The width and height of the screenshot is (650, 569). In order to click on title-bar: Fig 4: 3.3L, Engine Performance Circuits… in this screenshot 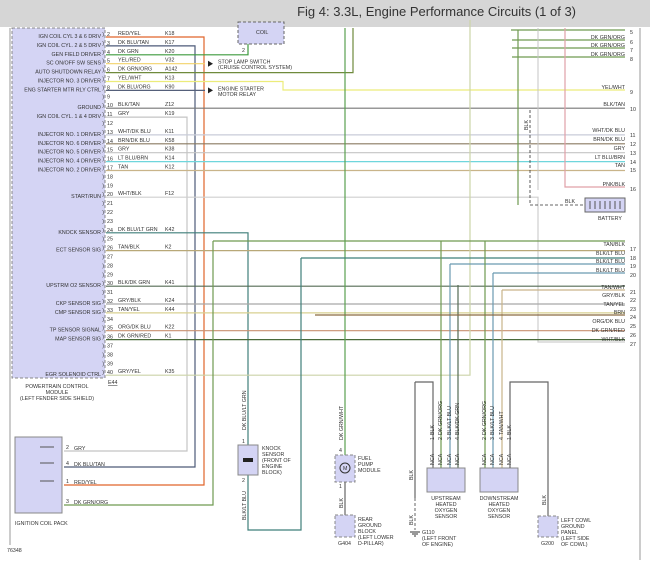, I will do `click(325, 13)`.